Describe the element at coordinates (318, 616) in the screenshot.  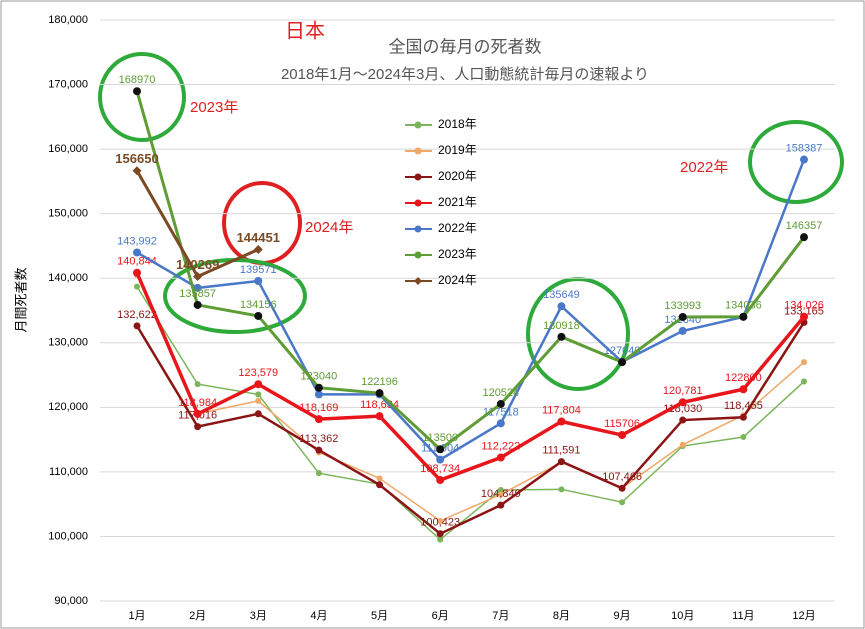
I see `x-tick-label: 4月` at that location.